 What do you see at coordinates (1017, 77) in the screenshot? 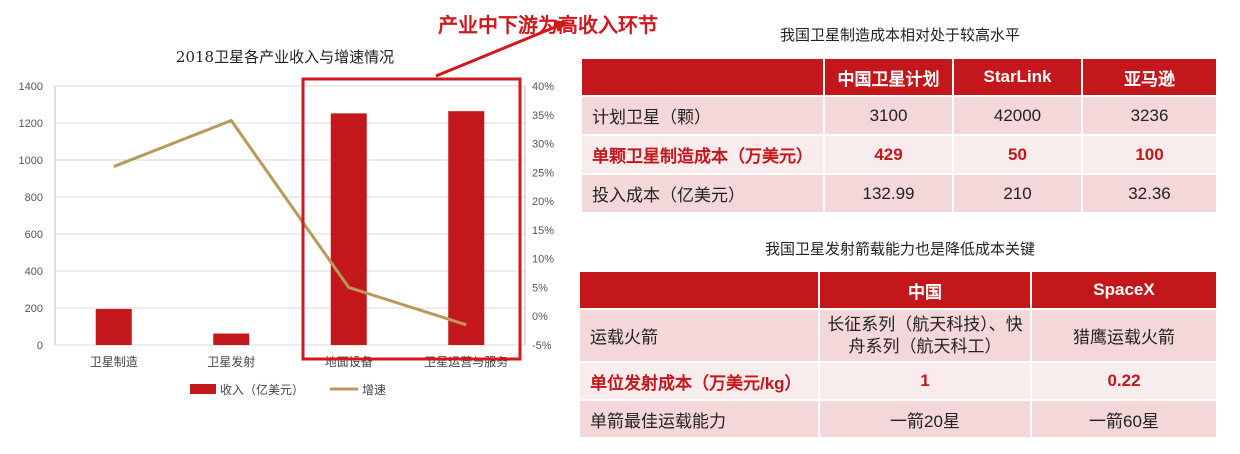
I see `table-header-cell: StarLink` at bounding box center [1017, 77].